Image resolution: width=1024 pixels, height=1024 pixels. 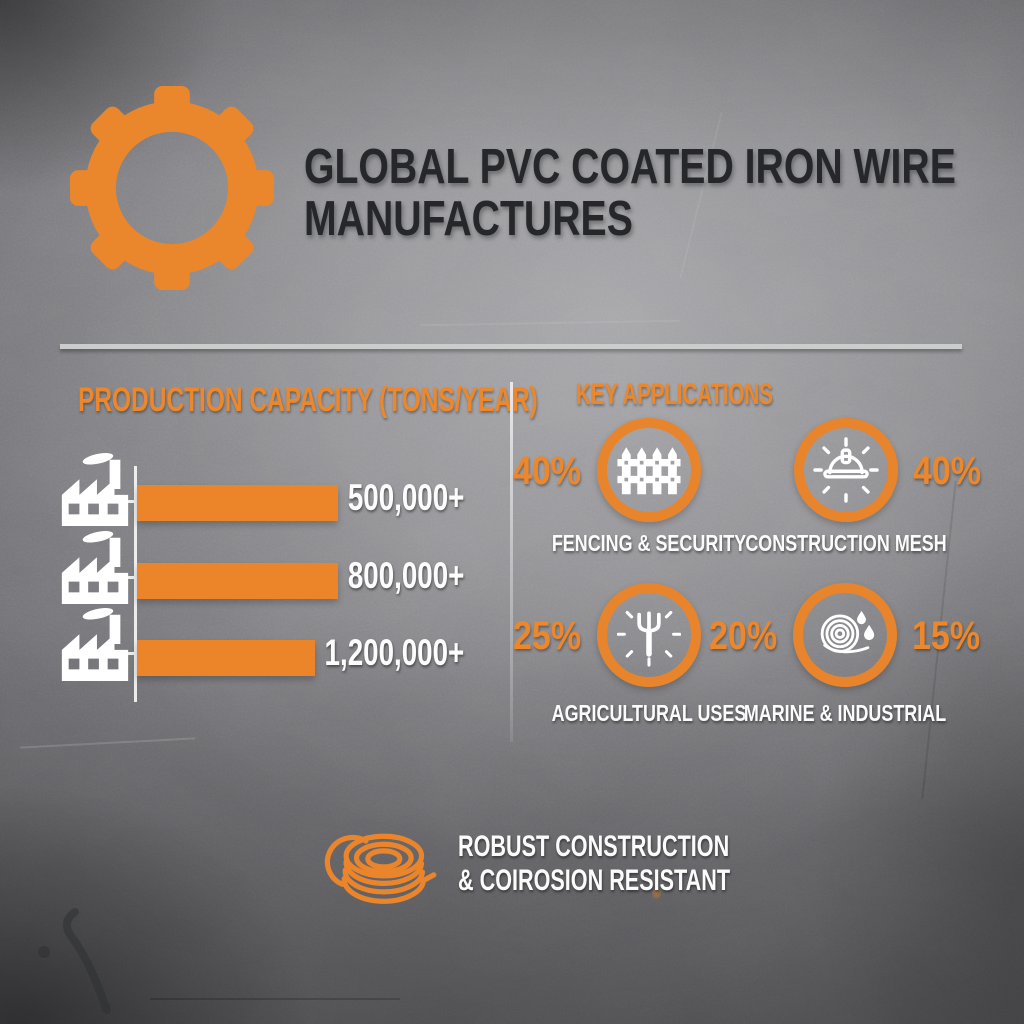 What do you see at coordinates (74, 961) in the screenshot?
I see `paint-squiggle` at bounding box center [74, 961].